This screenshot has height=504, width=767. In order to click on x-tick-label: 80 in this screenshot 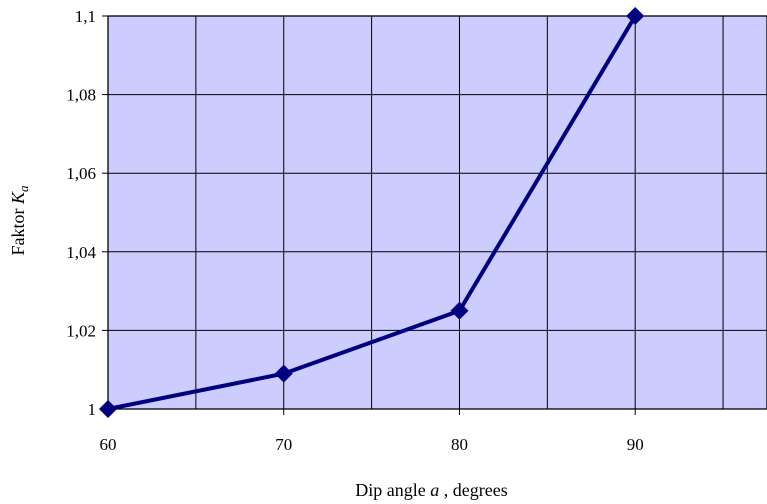, I will do `click(459, 444)`.